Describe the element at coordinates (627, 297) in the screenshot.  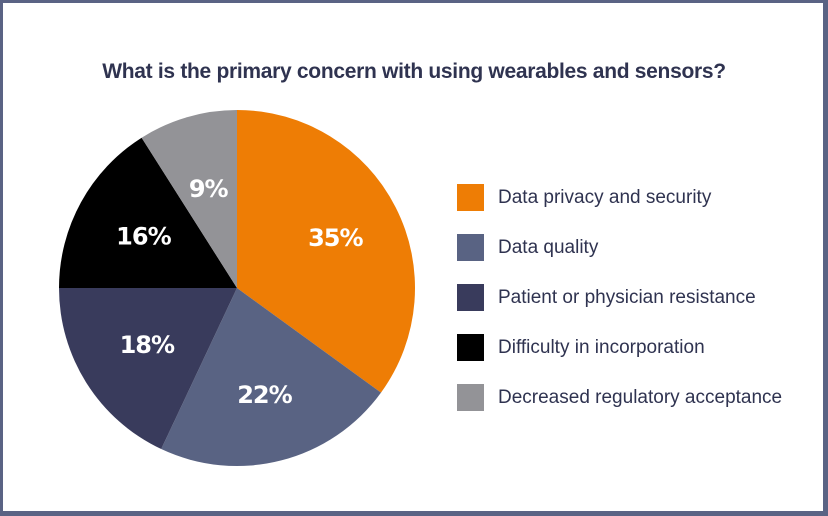
I see `legend-label: Patient or physician resistance` at that location.